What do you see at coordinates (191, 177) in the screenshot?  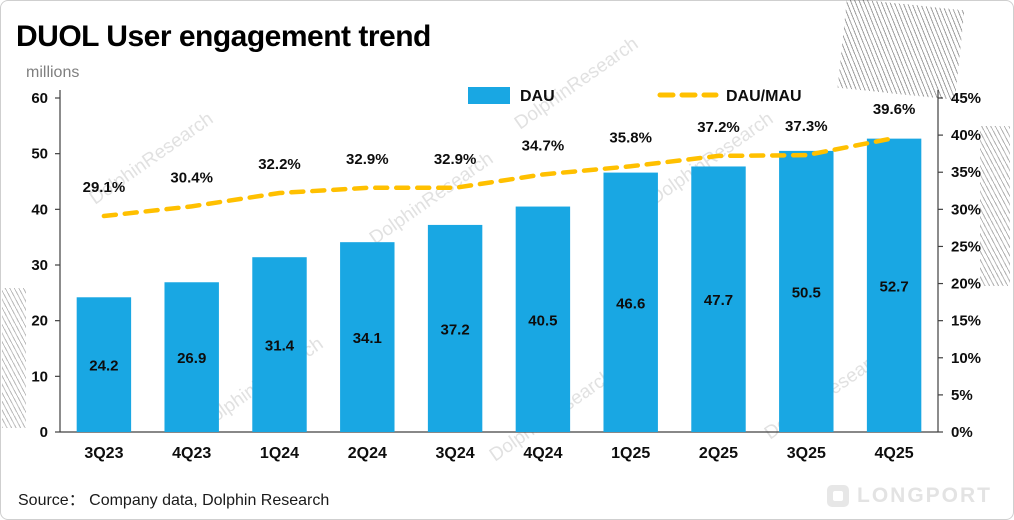 I see `line-value-label-4Q23: 30.4%` at bounding box center [191, 177].